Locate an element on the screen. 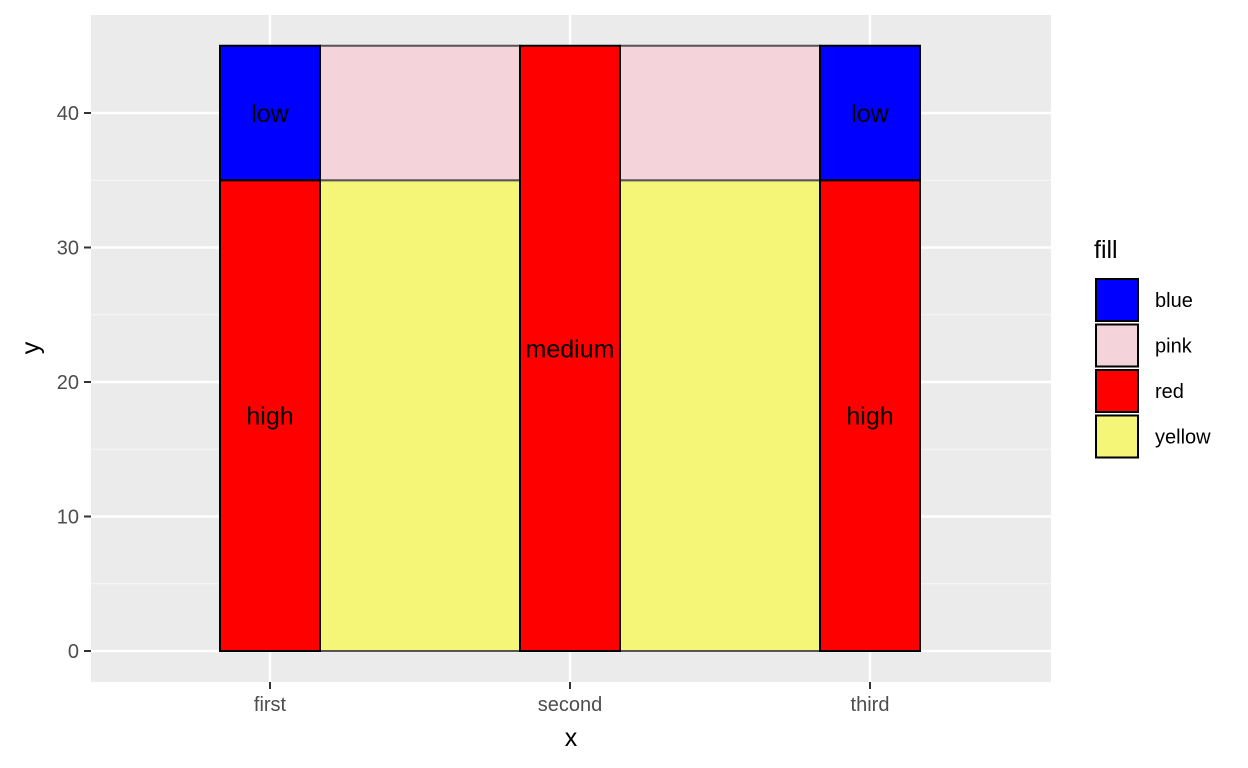 The width and height of the screenshot is (1248, 768). legend-label: red is located at coordinates (1169, 392).